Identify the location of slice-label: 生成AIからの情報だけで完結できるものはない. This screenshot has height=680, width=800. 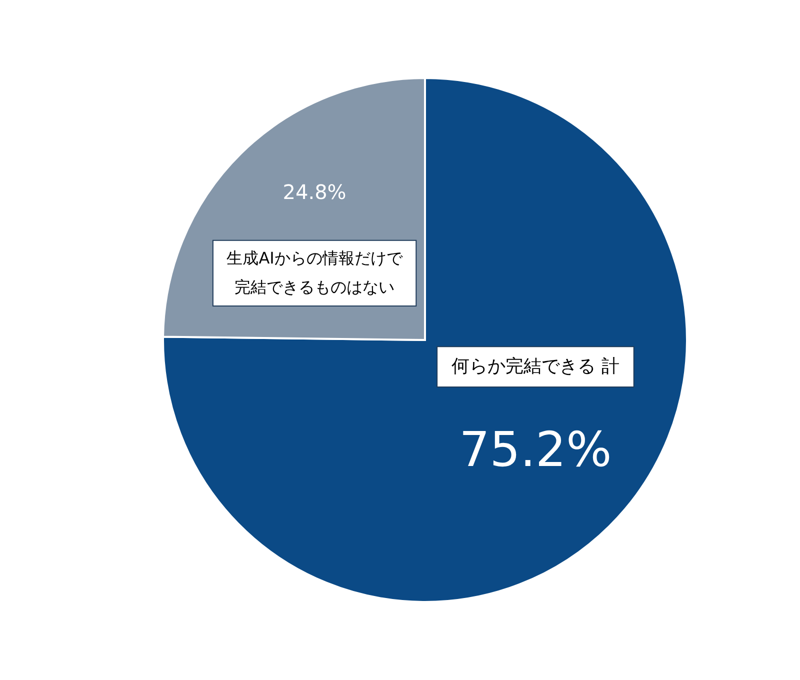
(315, 272).